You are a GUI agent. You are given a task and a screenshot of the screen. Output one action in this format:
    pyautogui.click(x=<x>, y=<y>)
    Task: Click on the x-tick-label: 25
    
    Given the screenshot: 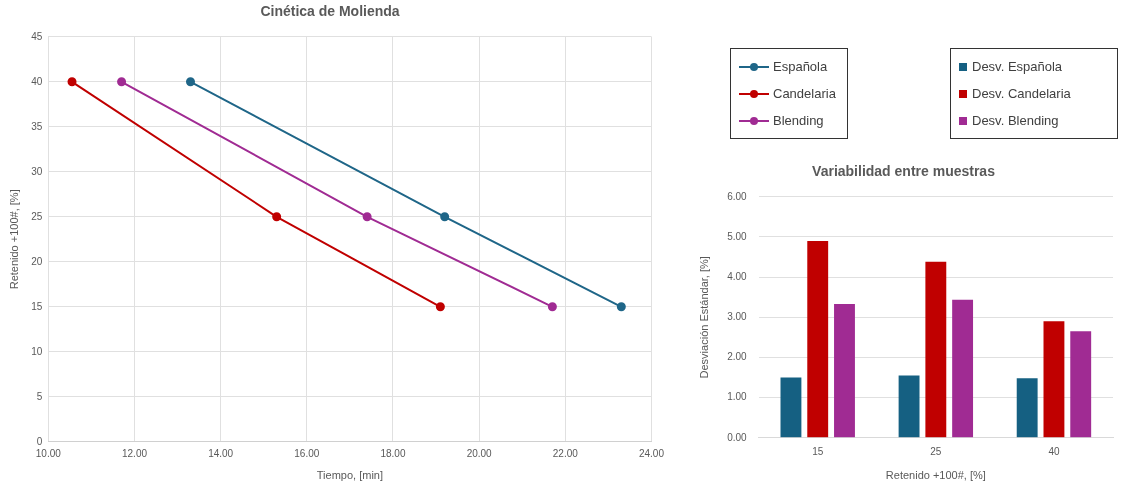 What is the action you would take?
    pyautogui.click(x=936, y=451)
    